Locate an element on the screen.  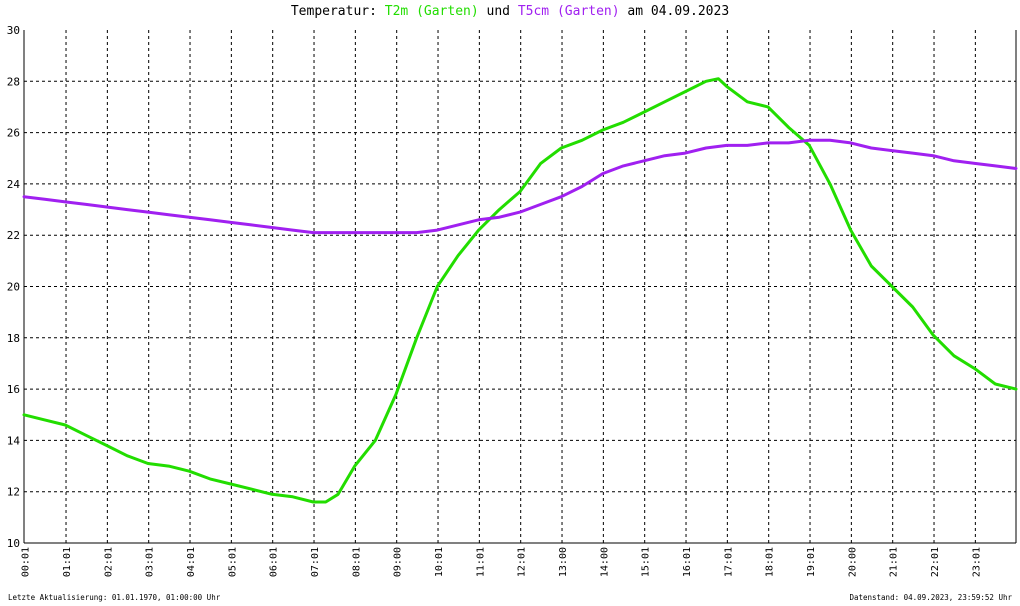
y-tick-label: 24 is located at coordinates (14, 184).